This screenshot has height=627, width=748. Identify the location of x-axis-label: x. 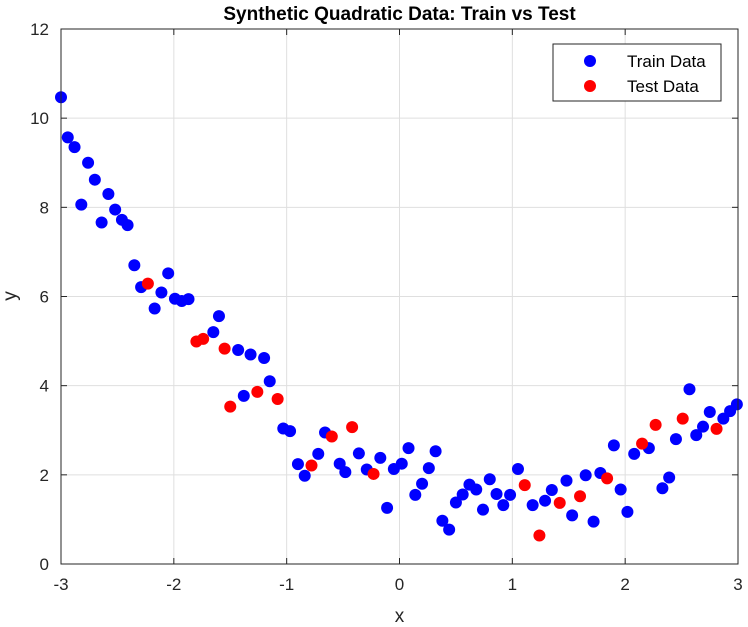
(400, 616).